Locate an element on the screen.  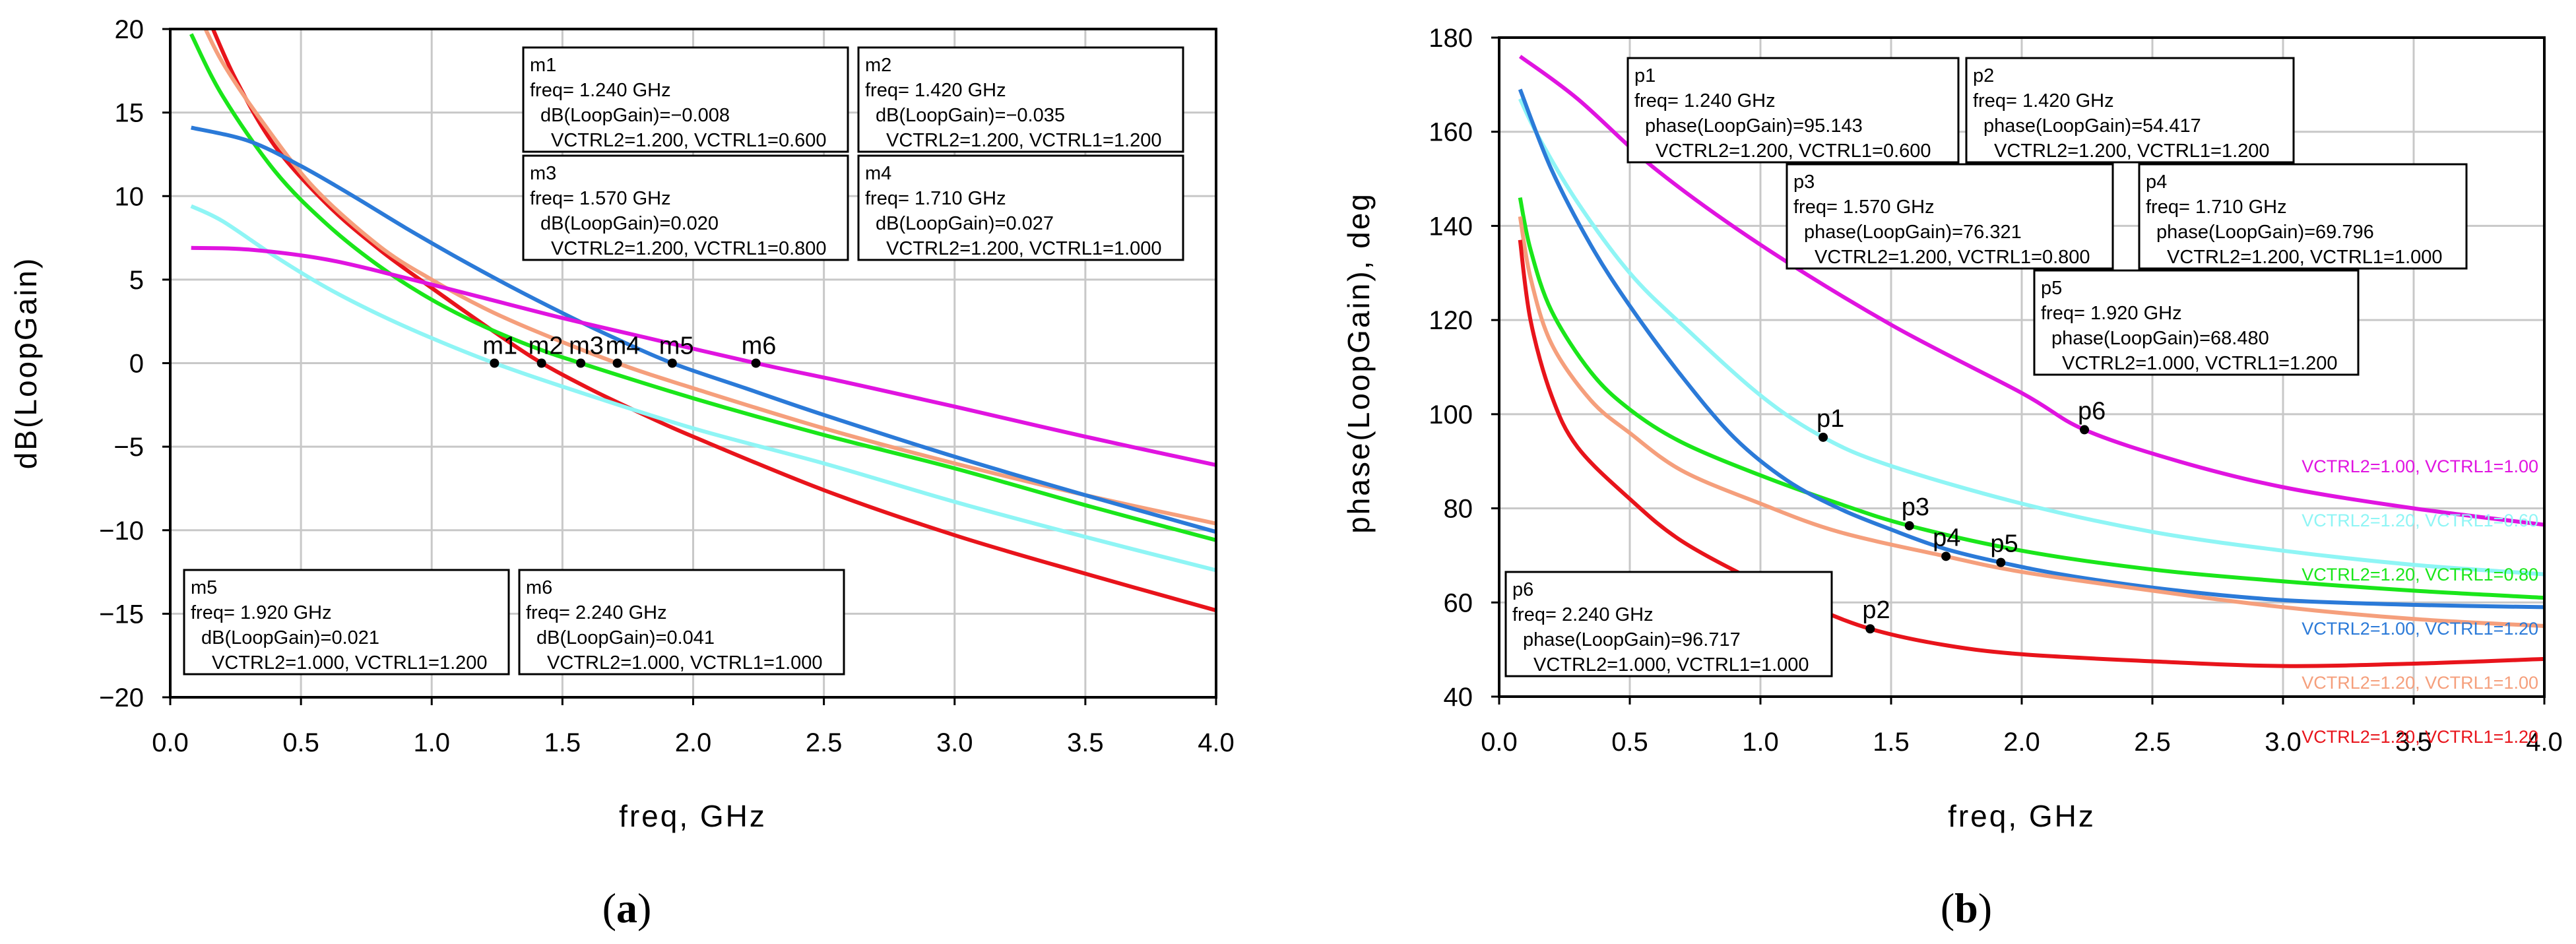
annotation-box-p6 is located at coordinates (1668, 624).